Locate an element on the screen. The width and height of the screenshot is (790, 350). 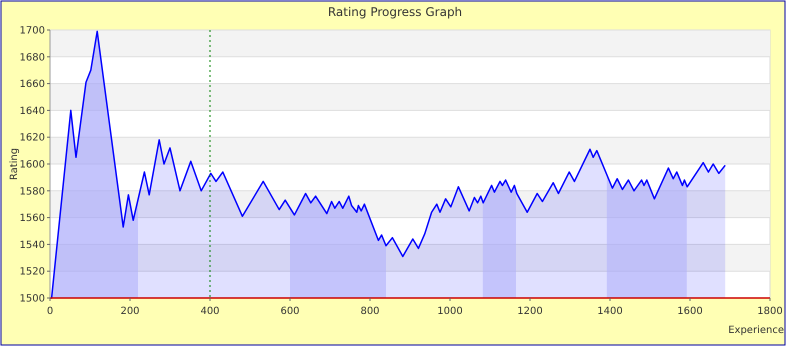
x-tick-label: 1800 is located at coordinates (770, 311).